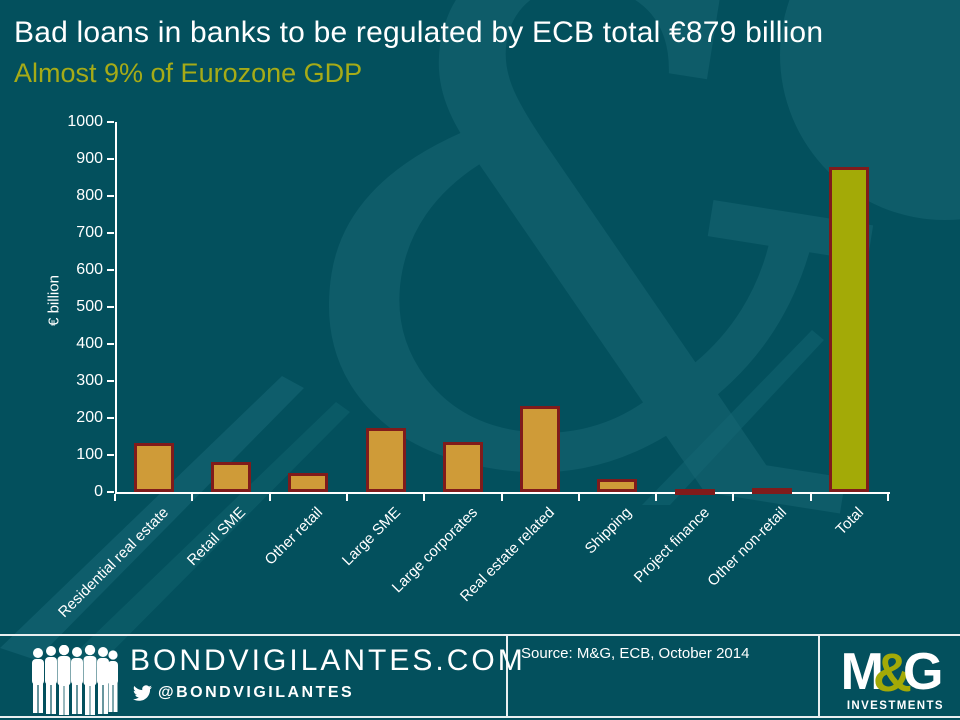  Describe the element at coordinates (747, 547) in the screenshot. I see `x-label-other-non-retail: Other non-retail` at that location.